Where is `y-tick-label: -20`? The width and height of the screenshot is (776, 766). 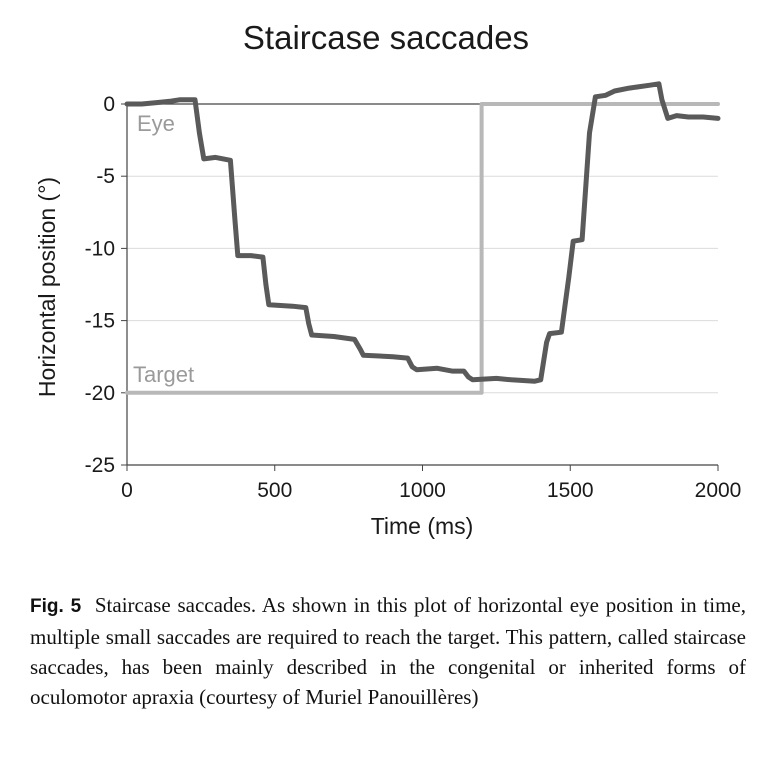
y-tick-label: -20 is located at coordinates (100, 393).